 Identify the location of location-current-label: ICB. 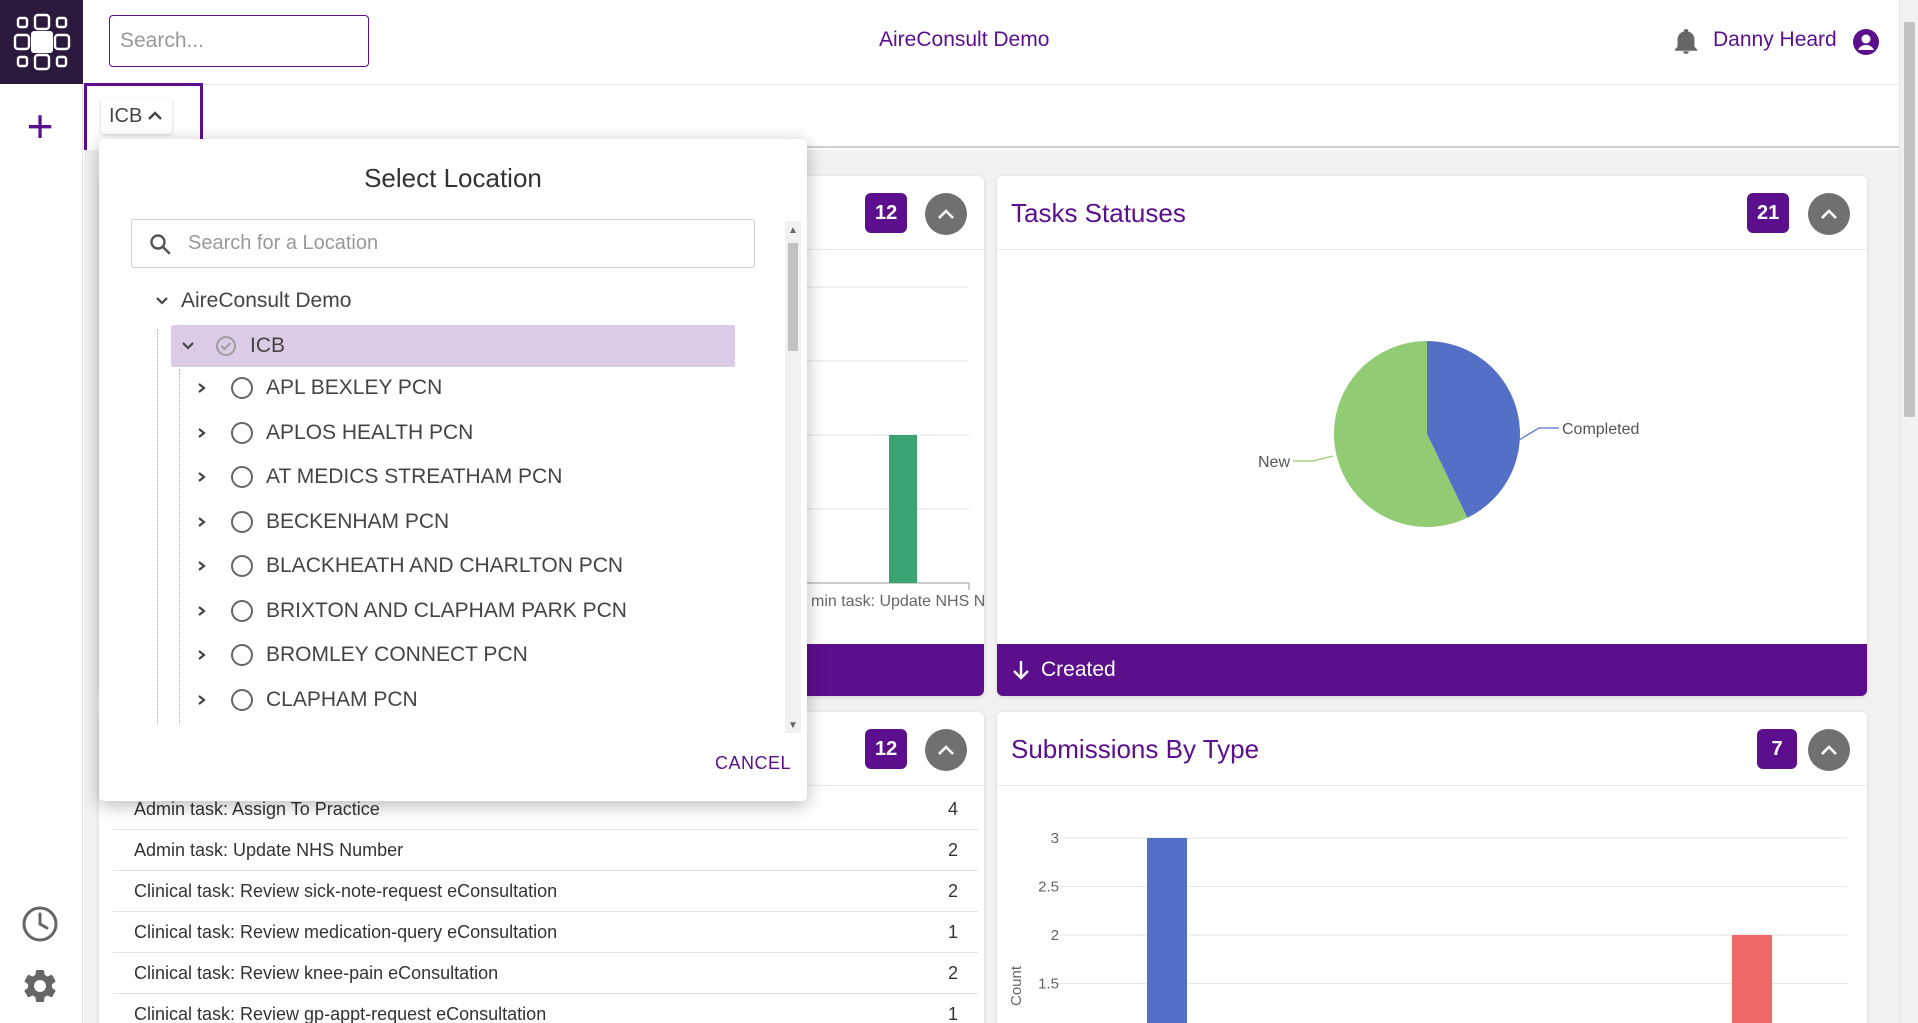
(126, 115).